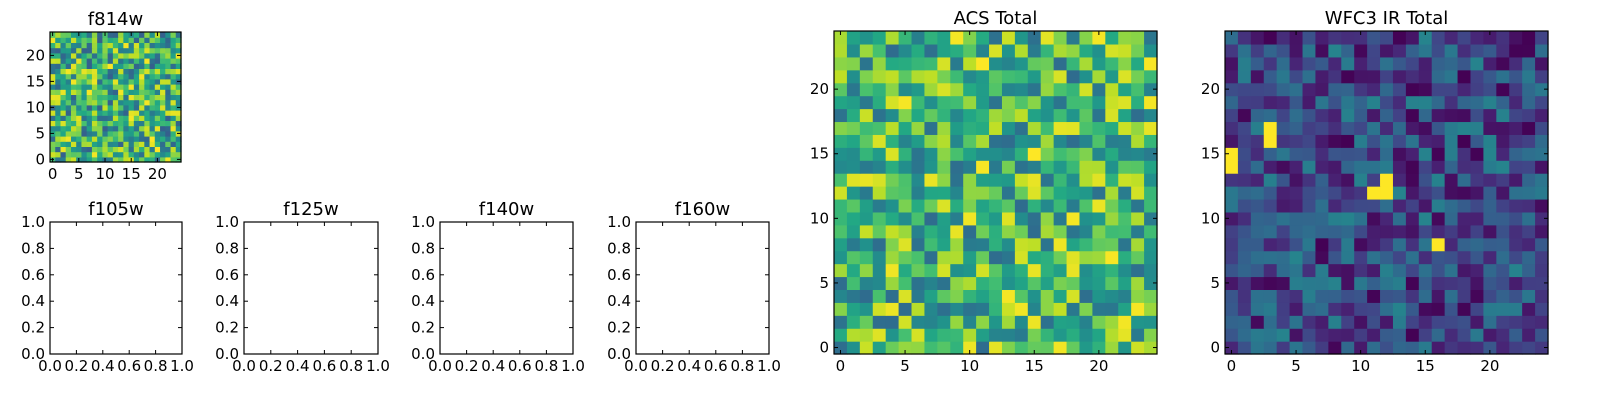 This screenshot has height=400, width=1600. What do you see at coordinates (423, 248) in the screenshot?
I see `f140w-ytick-label: 0.8` at bounding box center [423, 248].